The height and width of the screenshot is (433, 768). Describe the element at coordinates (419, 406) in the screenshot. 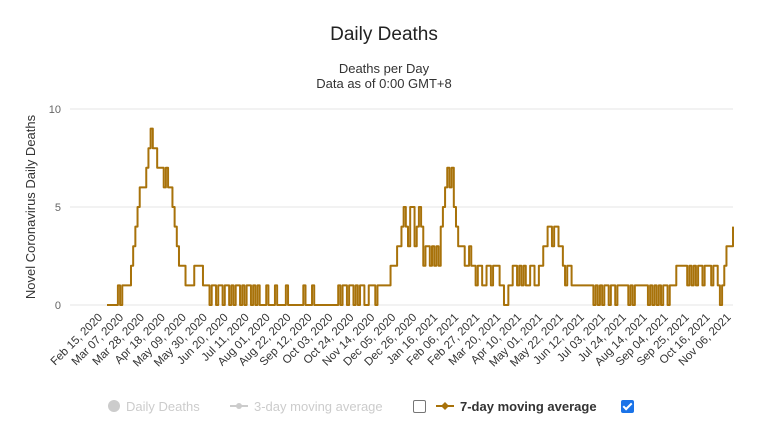

I see `checkbox-3-day-average` at that location.